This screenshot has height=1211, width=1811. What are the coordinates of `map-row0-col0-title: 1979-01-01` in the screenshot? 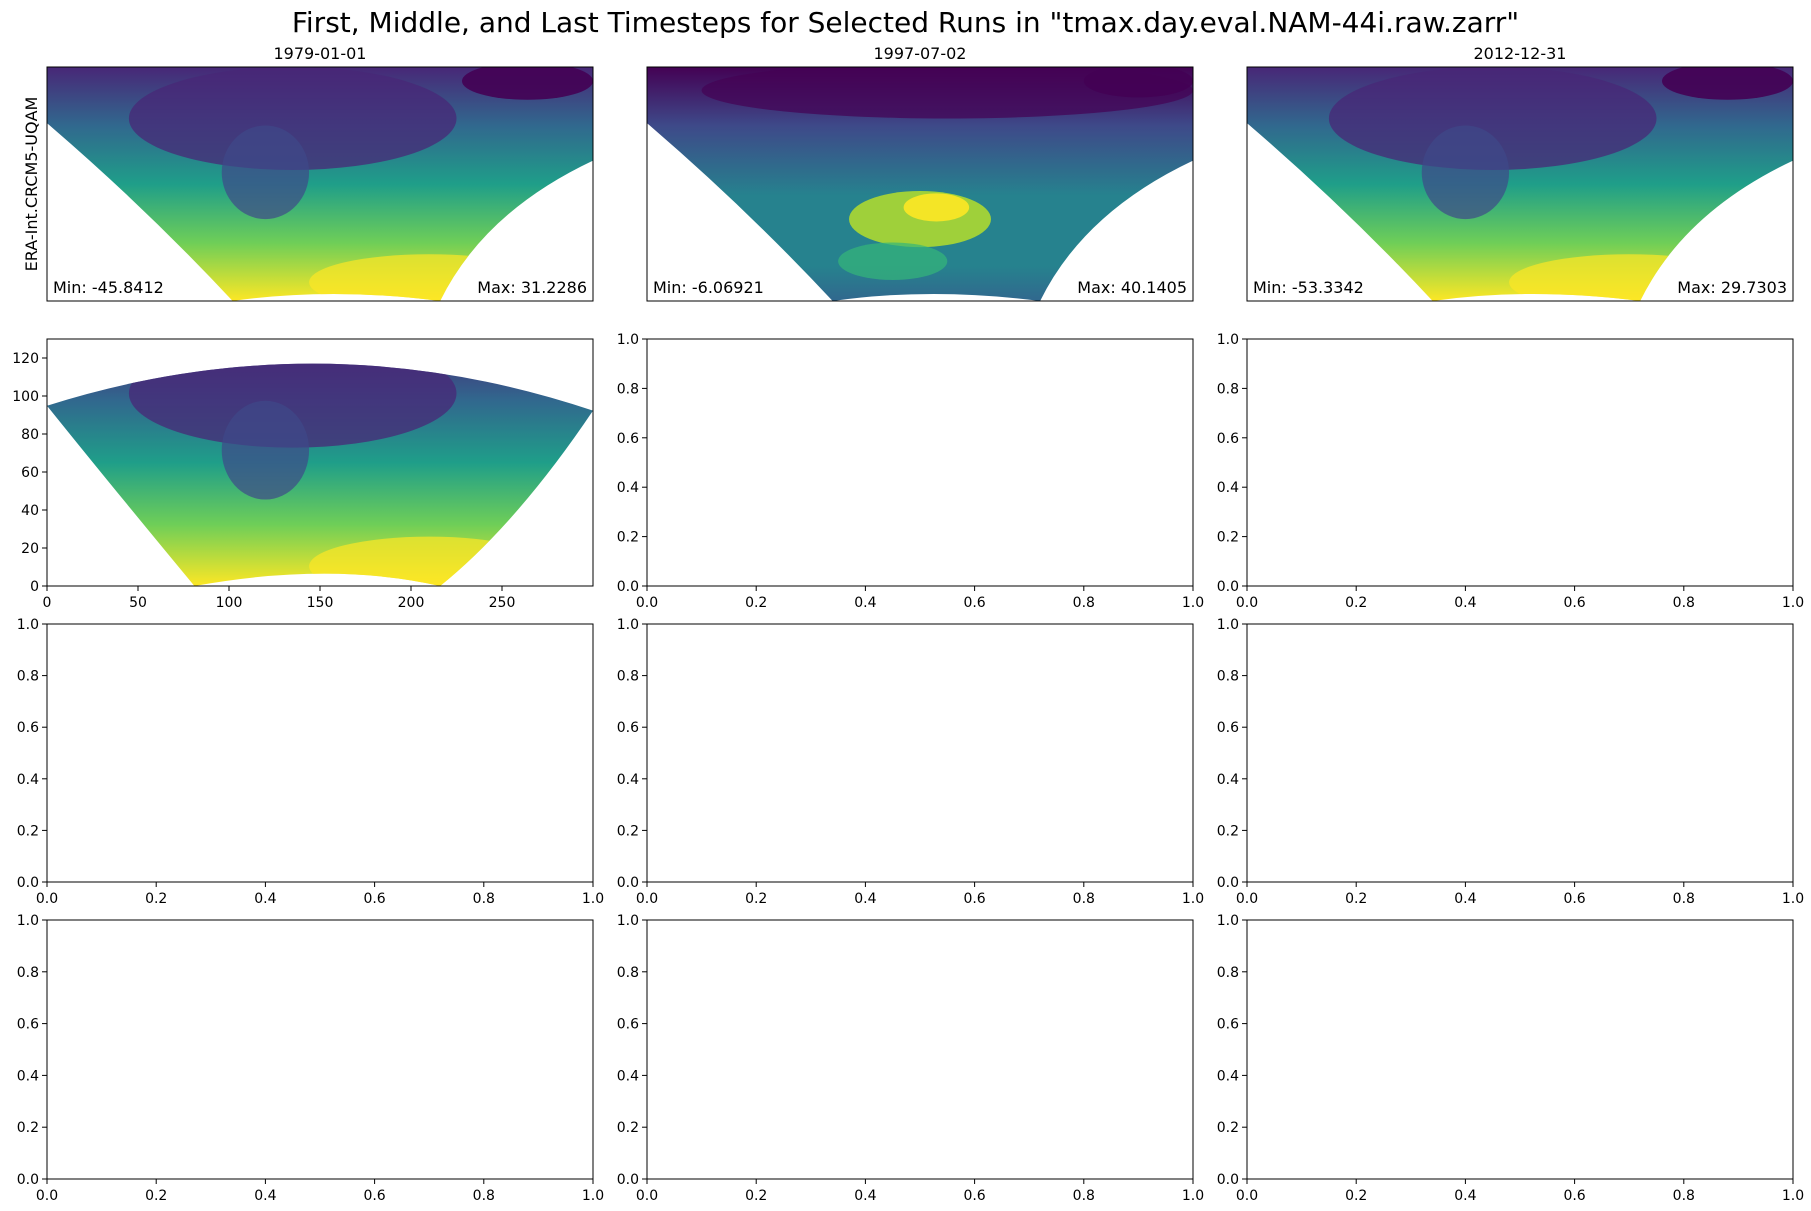 It's located at (320, 53).